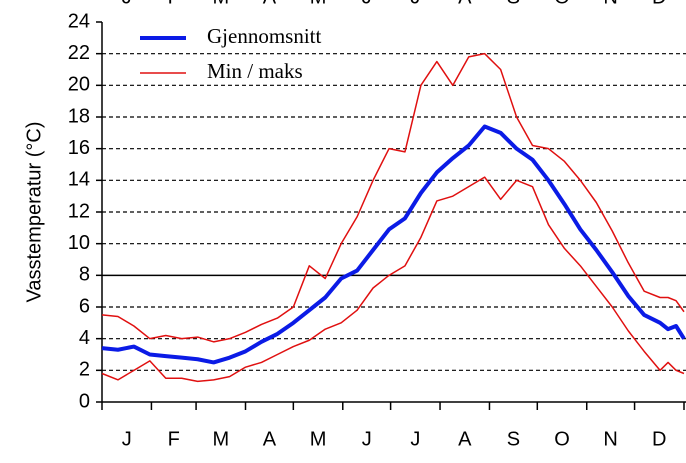  Describe the element at coordinates (84, 306) in the screenshot. I see `y-tick-label: 6` at that location.